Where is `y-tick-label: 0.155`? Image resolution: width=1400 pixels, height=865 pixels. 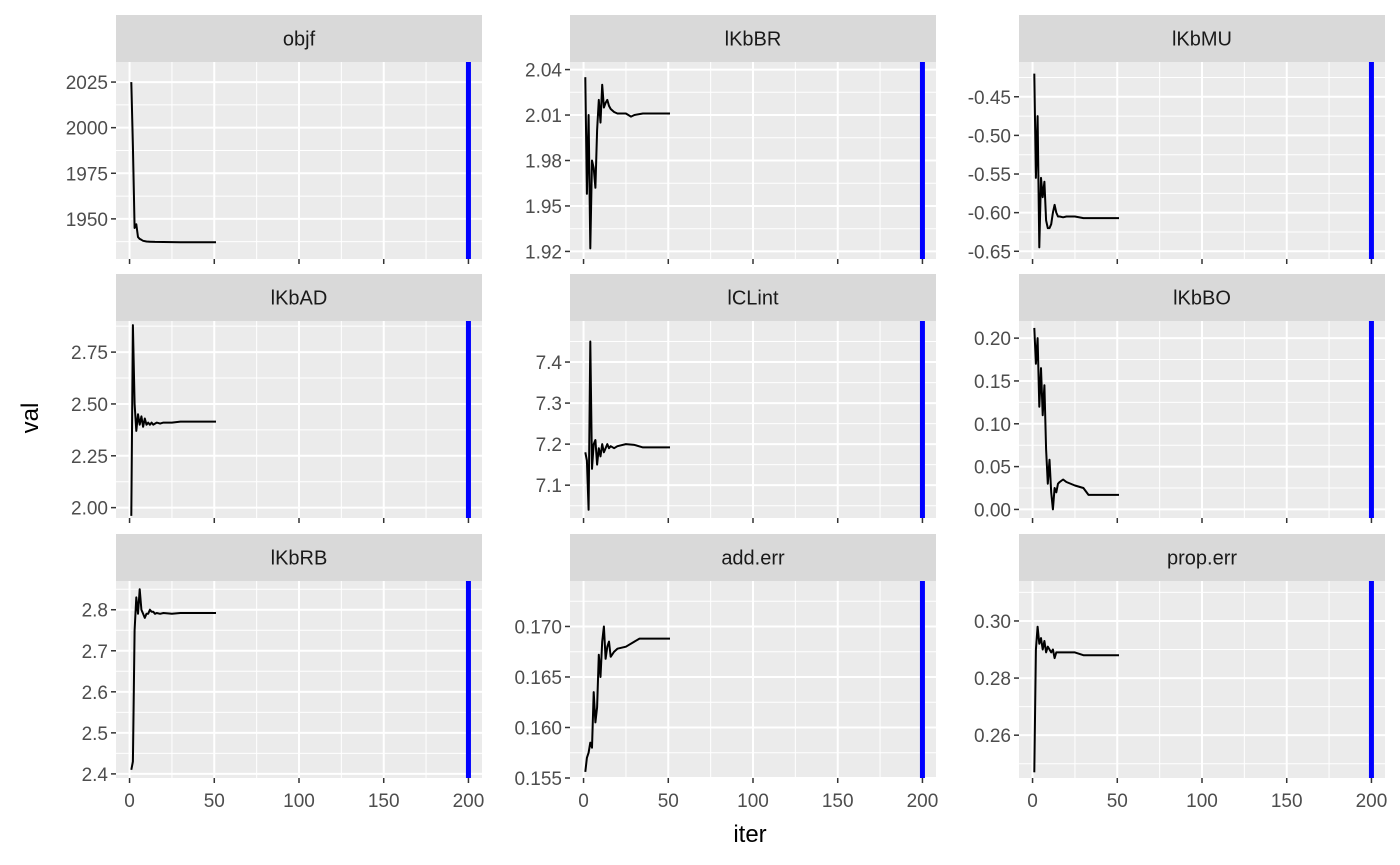
y-tick-label: 0.155 is located at coordinates (538, 779).